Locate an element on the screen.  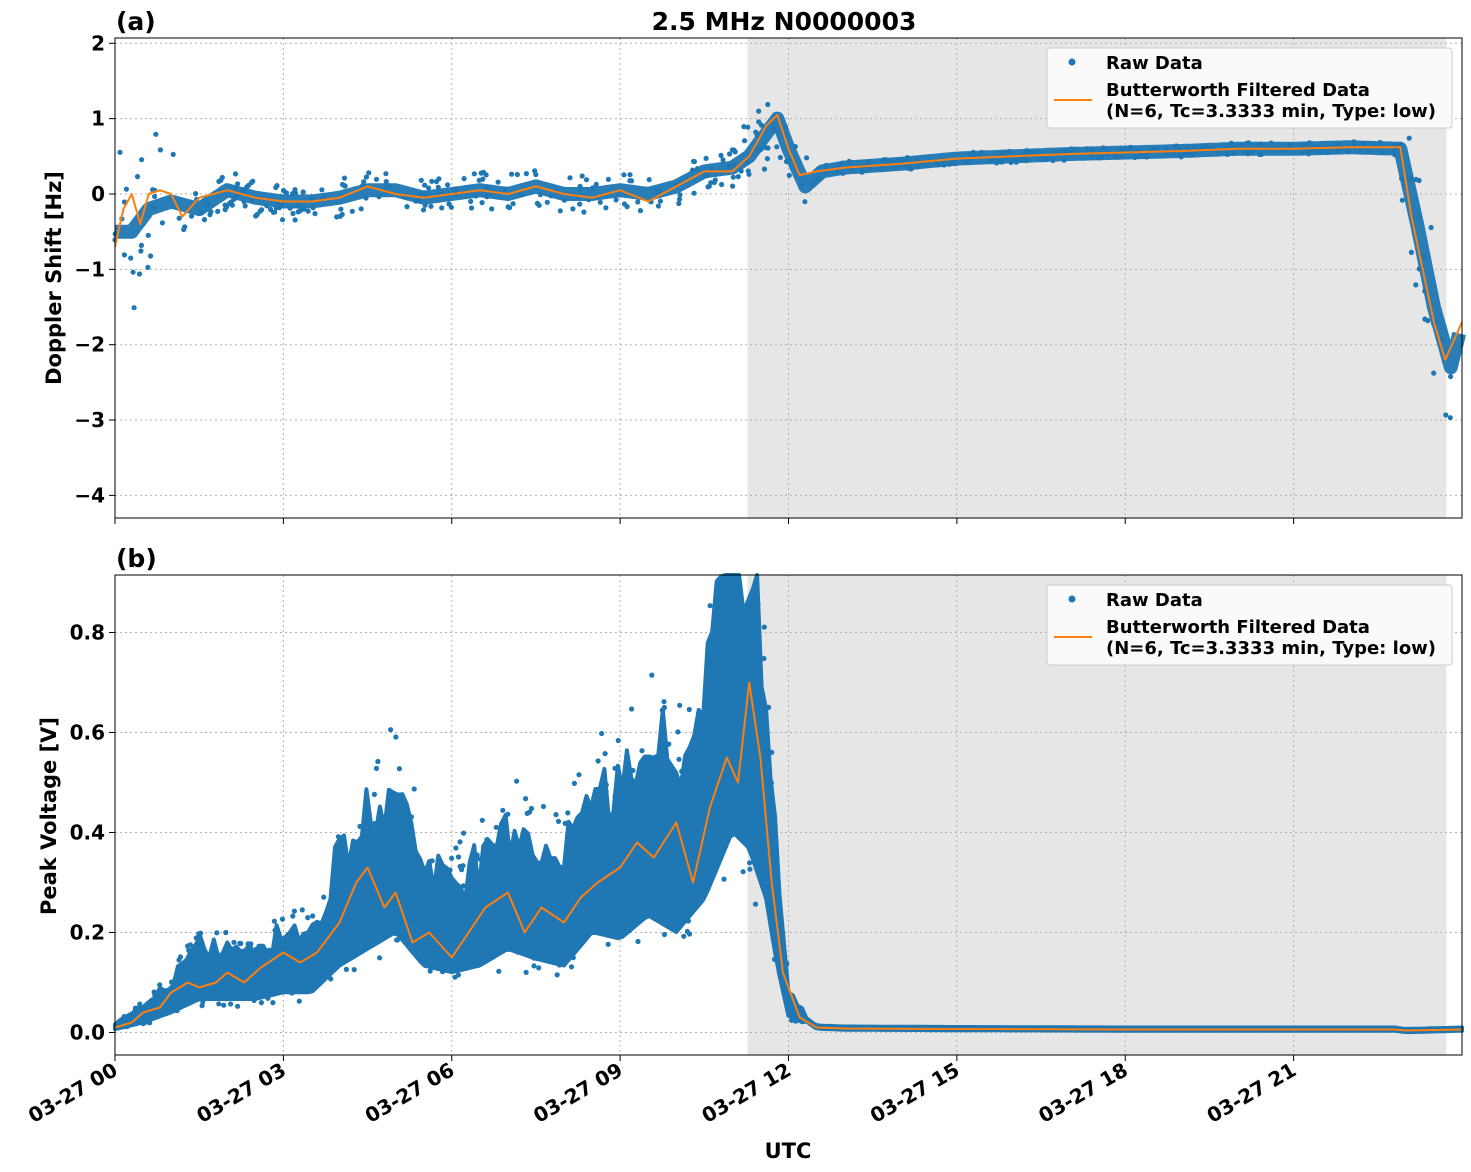
y-tick-label: 0.0 is located at coordinates (87, 1033).